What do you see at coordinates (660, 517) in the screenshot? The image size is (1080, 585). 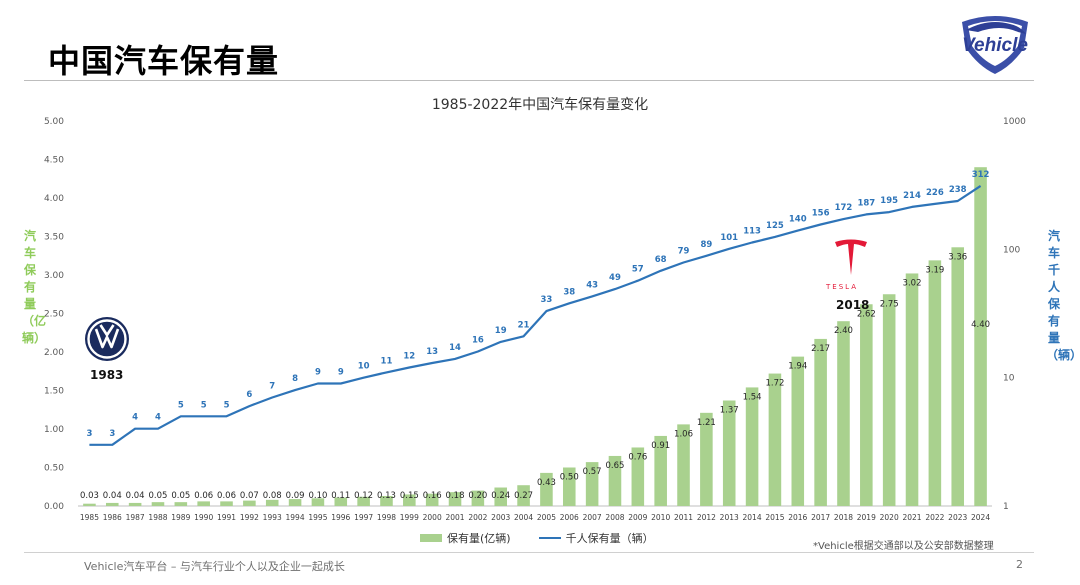 I see `x-tick-label: 2010` at bounding box center [660, 517].